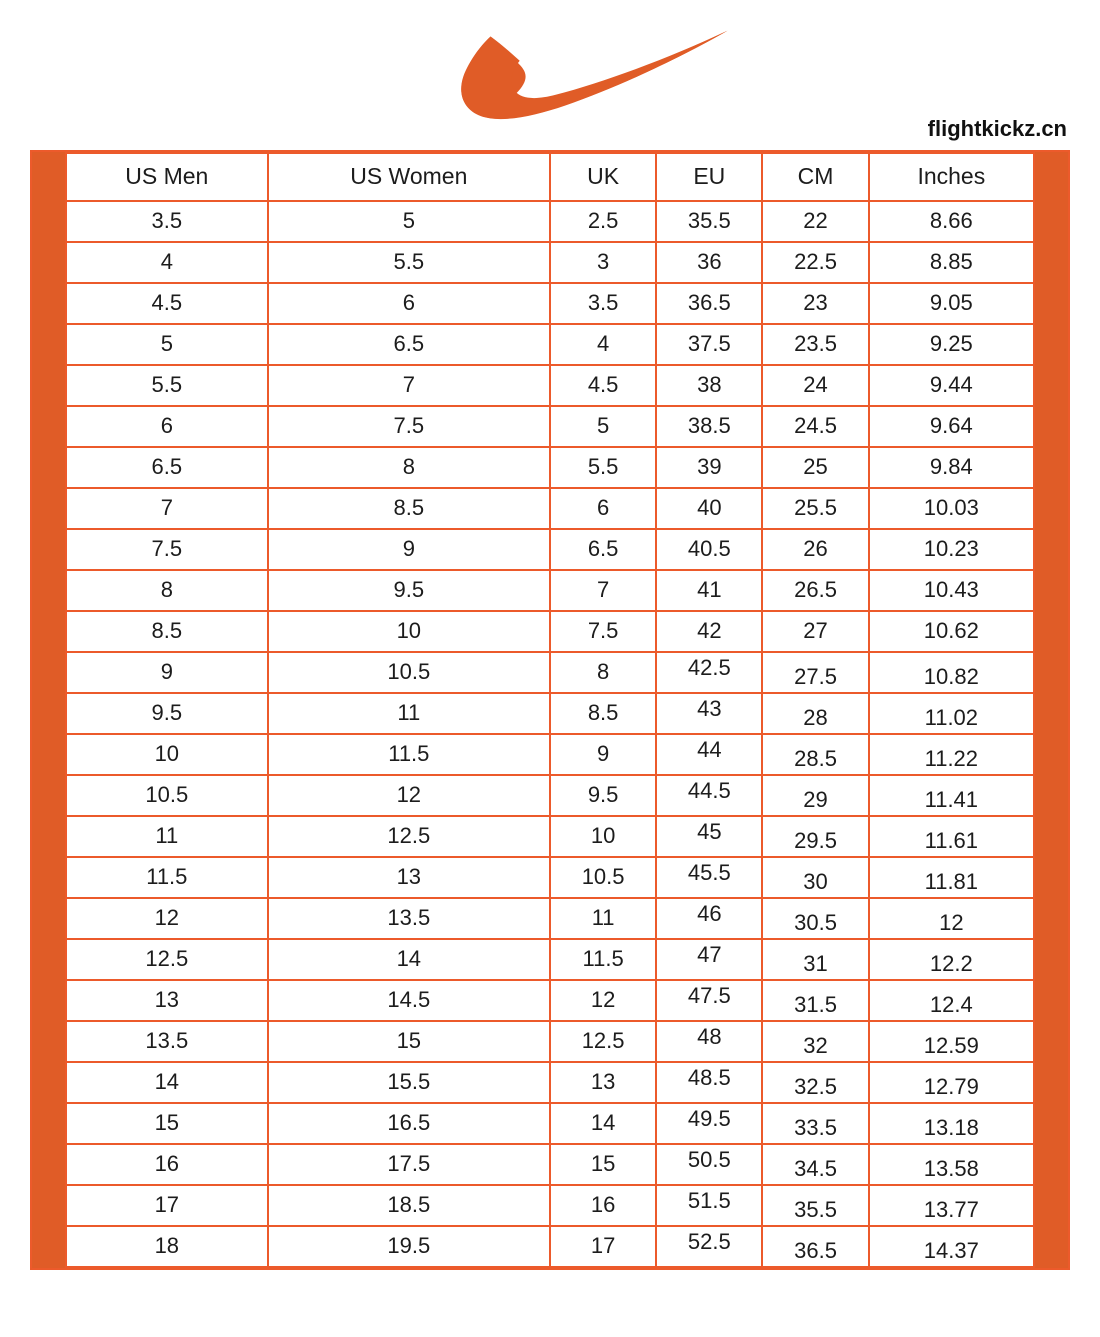  I want to click on table-row: 17 18.5 16 51.5 35.5 13.77, so click(550, 1205).